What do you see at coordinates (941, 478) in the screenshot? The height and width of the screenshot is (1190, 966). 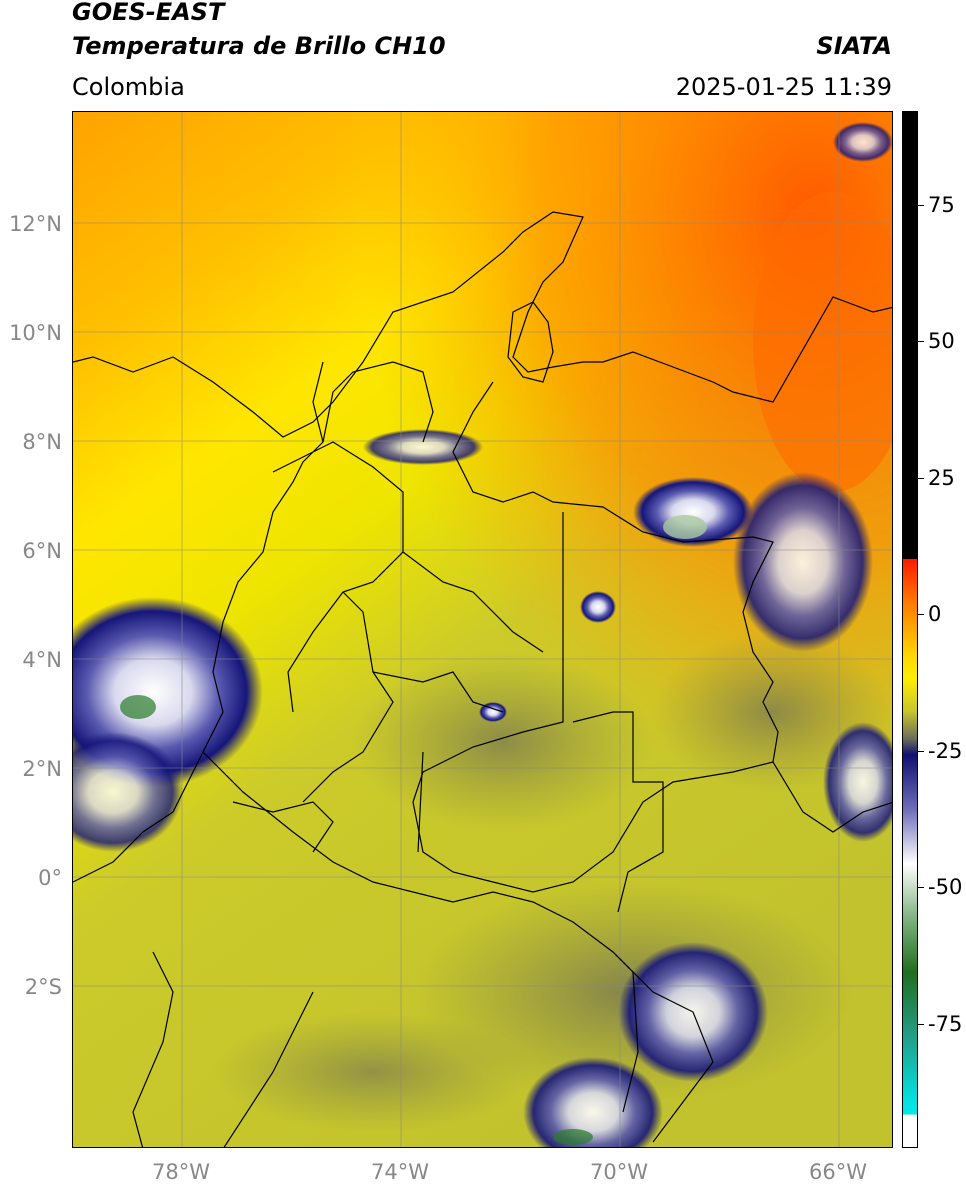 I see `colorbar-label-25: 25` at bounding box center [941, 478].